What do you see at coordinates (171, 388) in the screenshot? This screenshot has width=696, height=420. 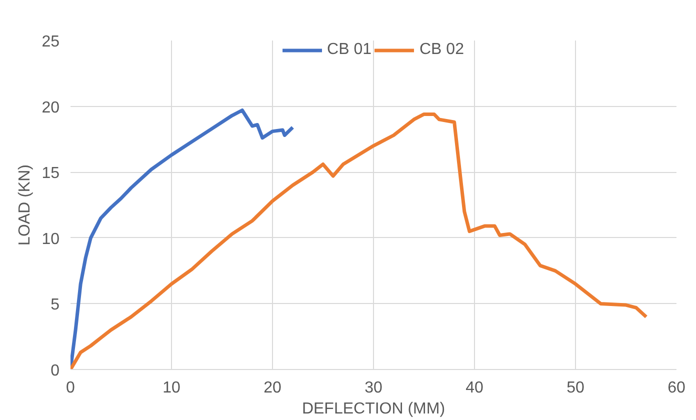 I see `x-tick-label: 10` at bounding box center [171, 388].